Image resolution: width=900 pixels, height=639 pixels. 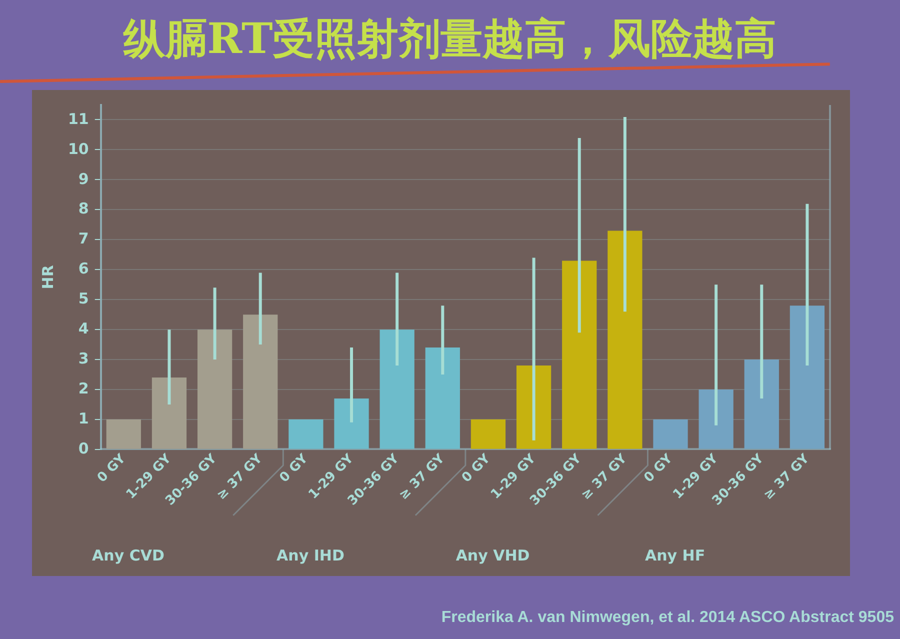 What do you see at coordinates (83, 388) in the screenshot?
I see `y-tick-label: 2` at bounding box center [83, 388].